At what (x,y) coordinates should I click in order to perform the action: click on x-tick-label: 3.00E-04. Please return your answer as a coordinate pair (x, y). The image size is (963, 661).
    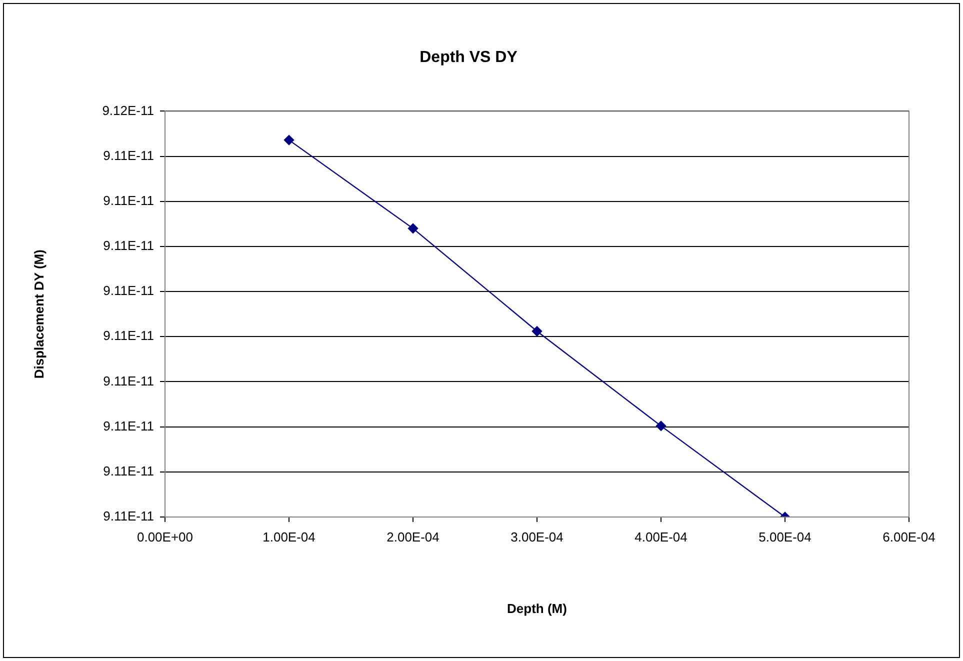
    Looking at the image, I should click on (537, 536).